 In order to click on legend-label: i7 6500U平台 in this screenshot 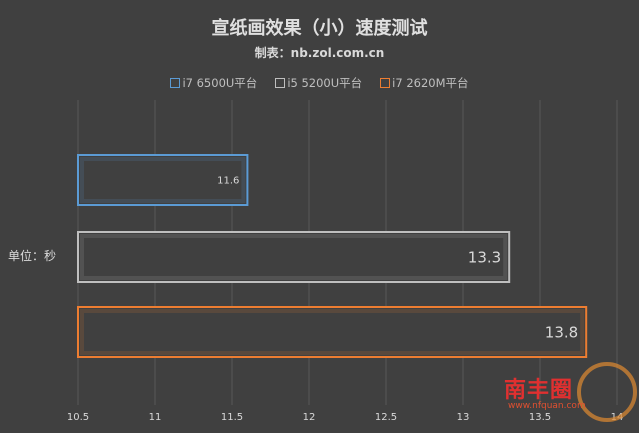, I will do `click(220, 83)`.